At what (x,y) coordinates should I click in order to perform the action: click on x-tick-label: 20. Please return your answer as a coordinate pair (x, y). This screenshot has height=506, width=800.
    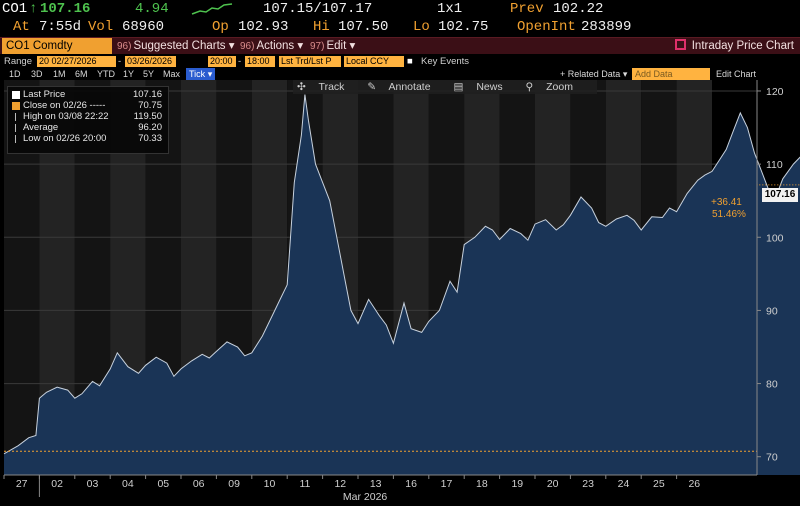
    Looking at the image, I should click on (553, 484).